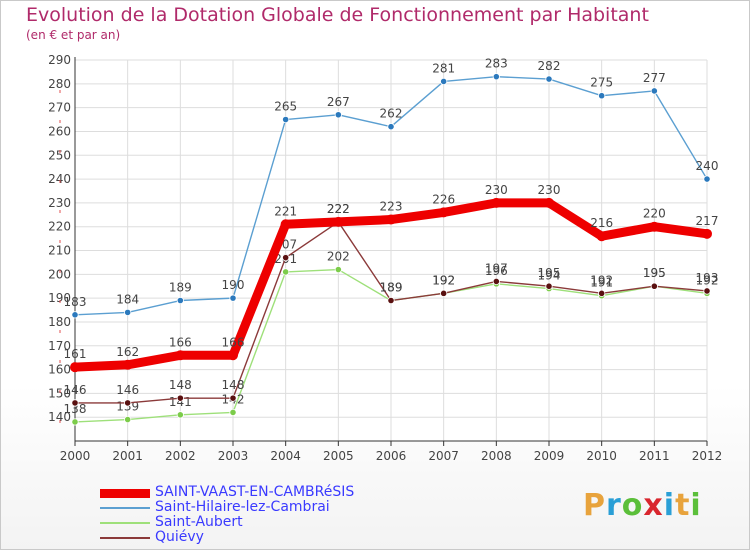  Describe the element at coordinates (59, 60) in the screenshot. I see `y-tick-label: 290` at that location.